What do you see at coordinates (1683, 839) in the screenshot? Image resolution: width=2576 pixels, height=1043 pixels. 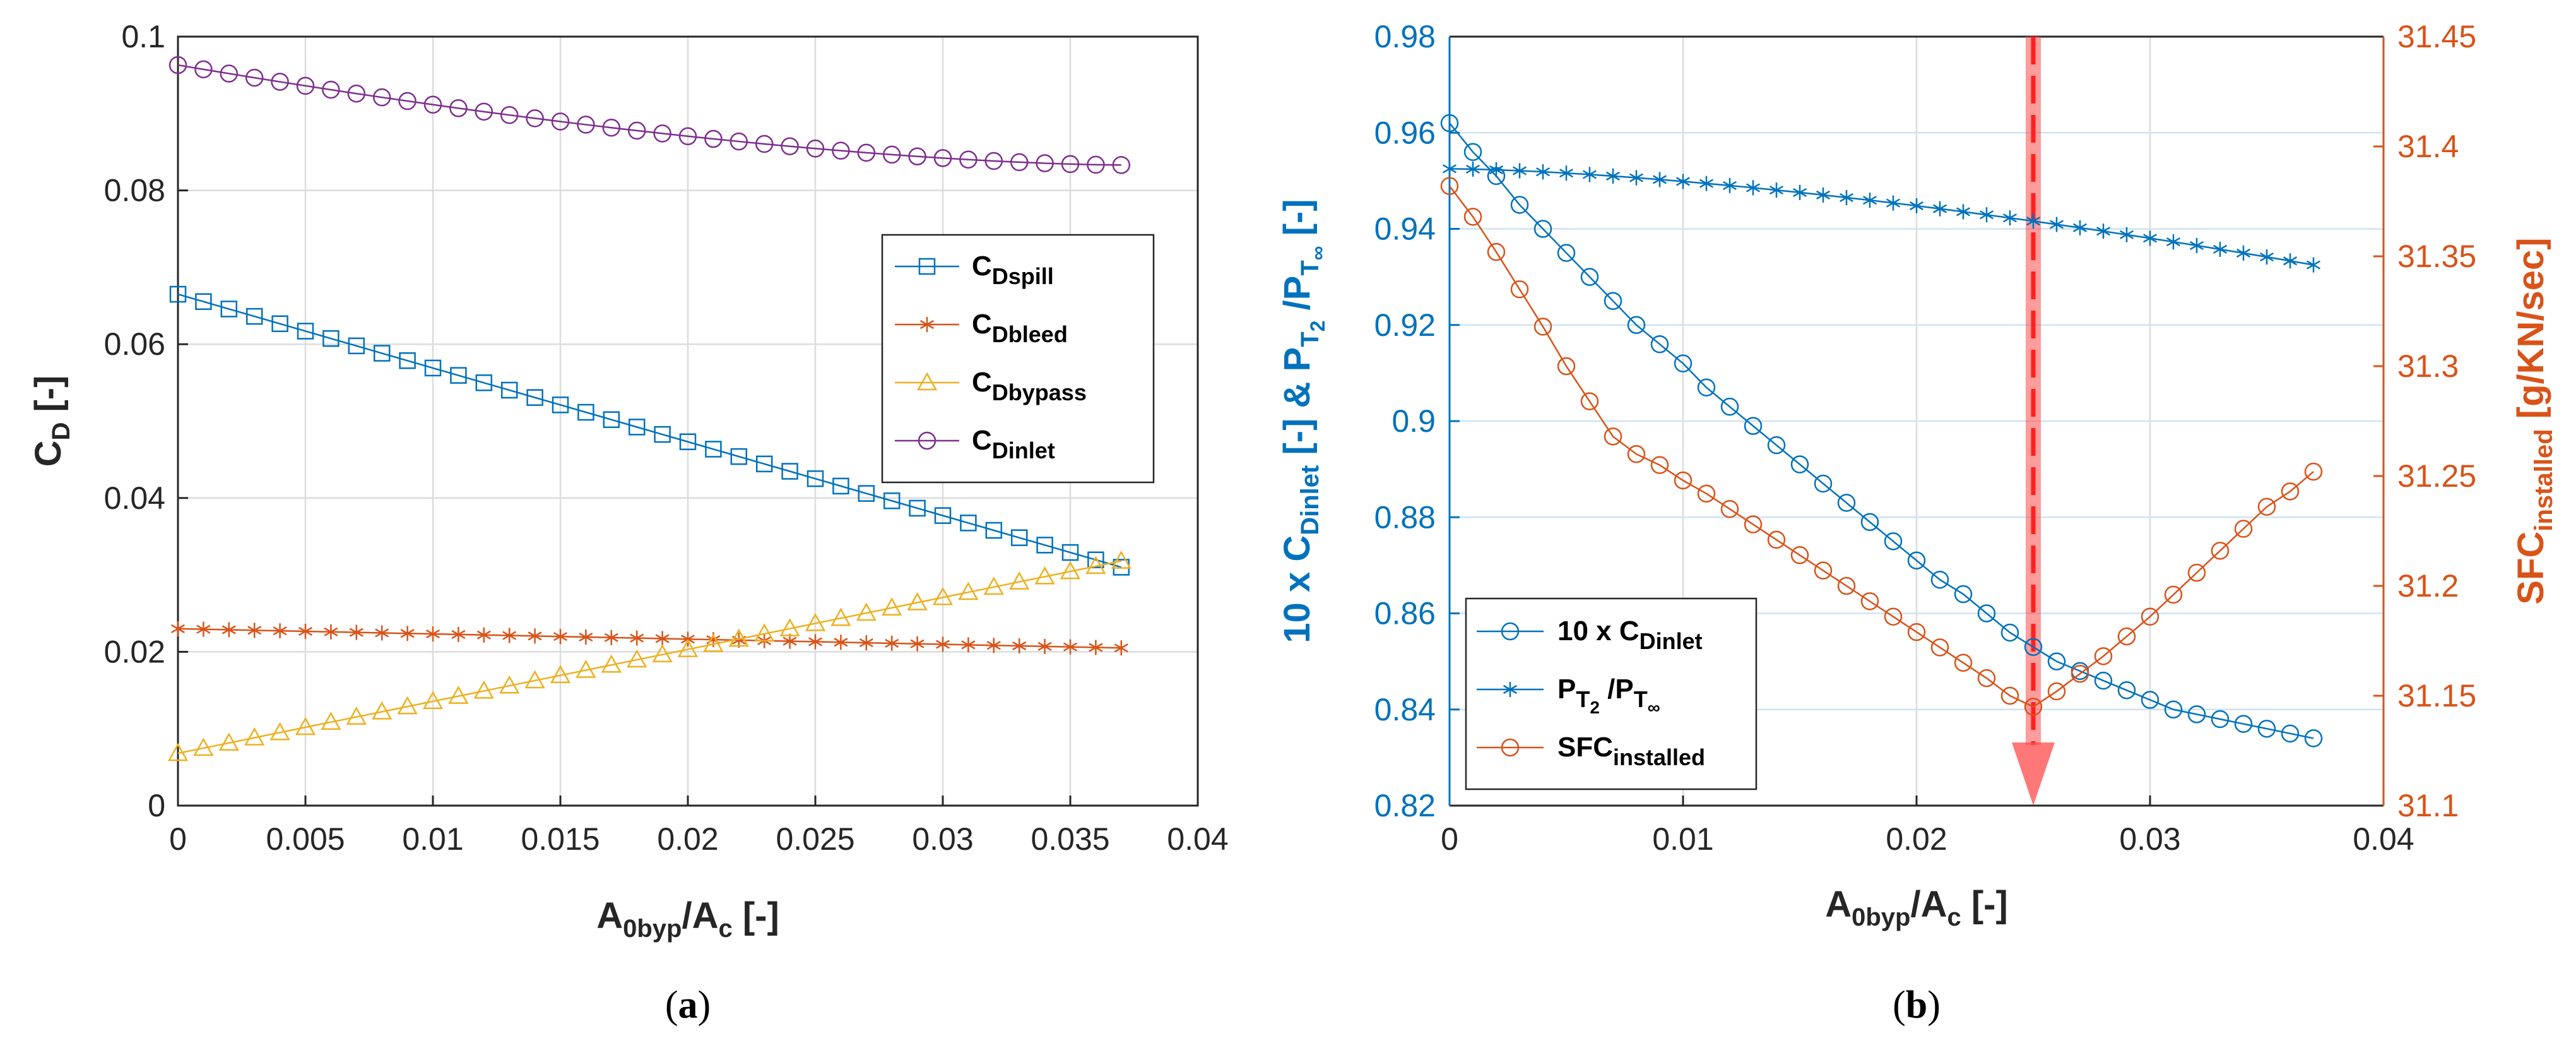 I see `panel-b-x-tick-label: 0.01` at bounding box center [1683, 839].